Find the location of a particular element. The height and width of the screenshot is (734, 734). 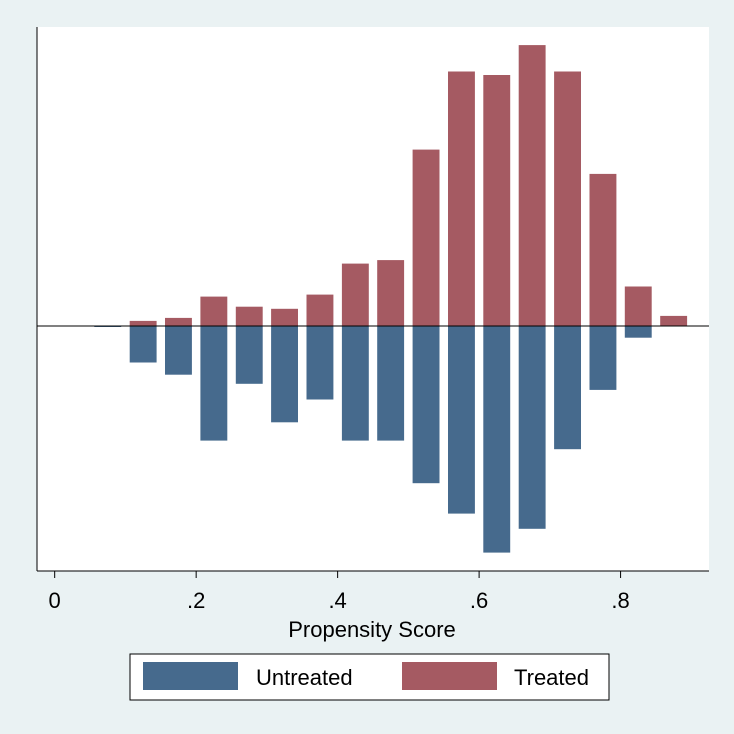

legend-label-untreated: Untreated is located at coordinates (304, 677).